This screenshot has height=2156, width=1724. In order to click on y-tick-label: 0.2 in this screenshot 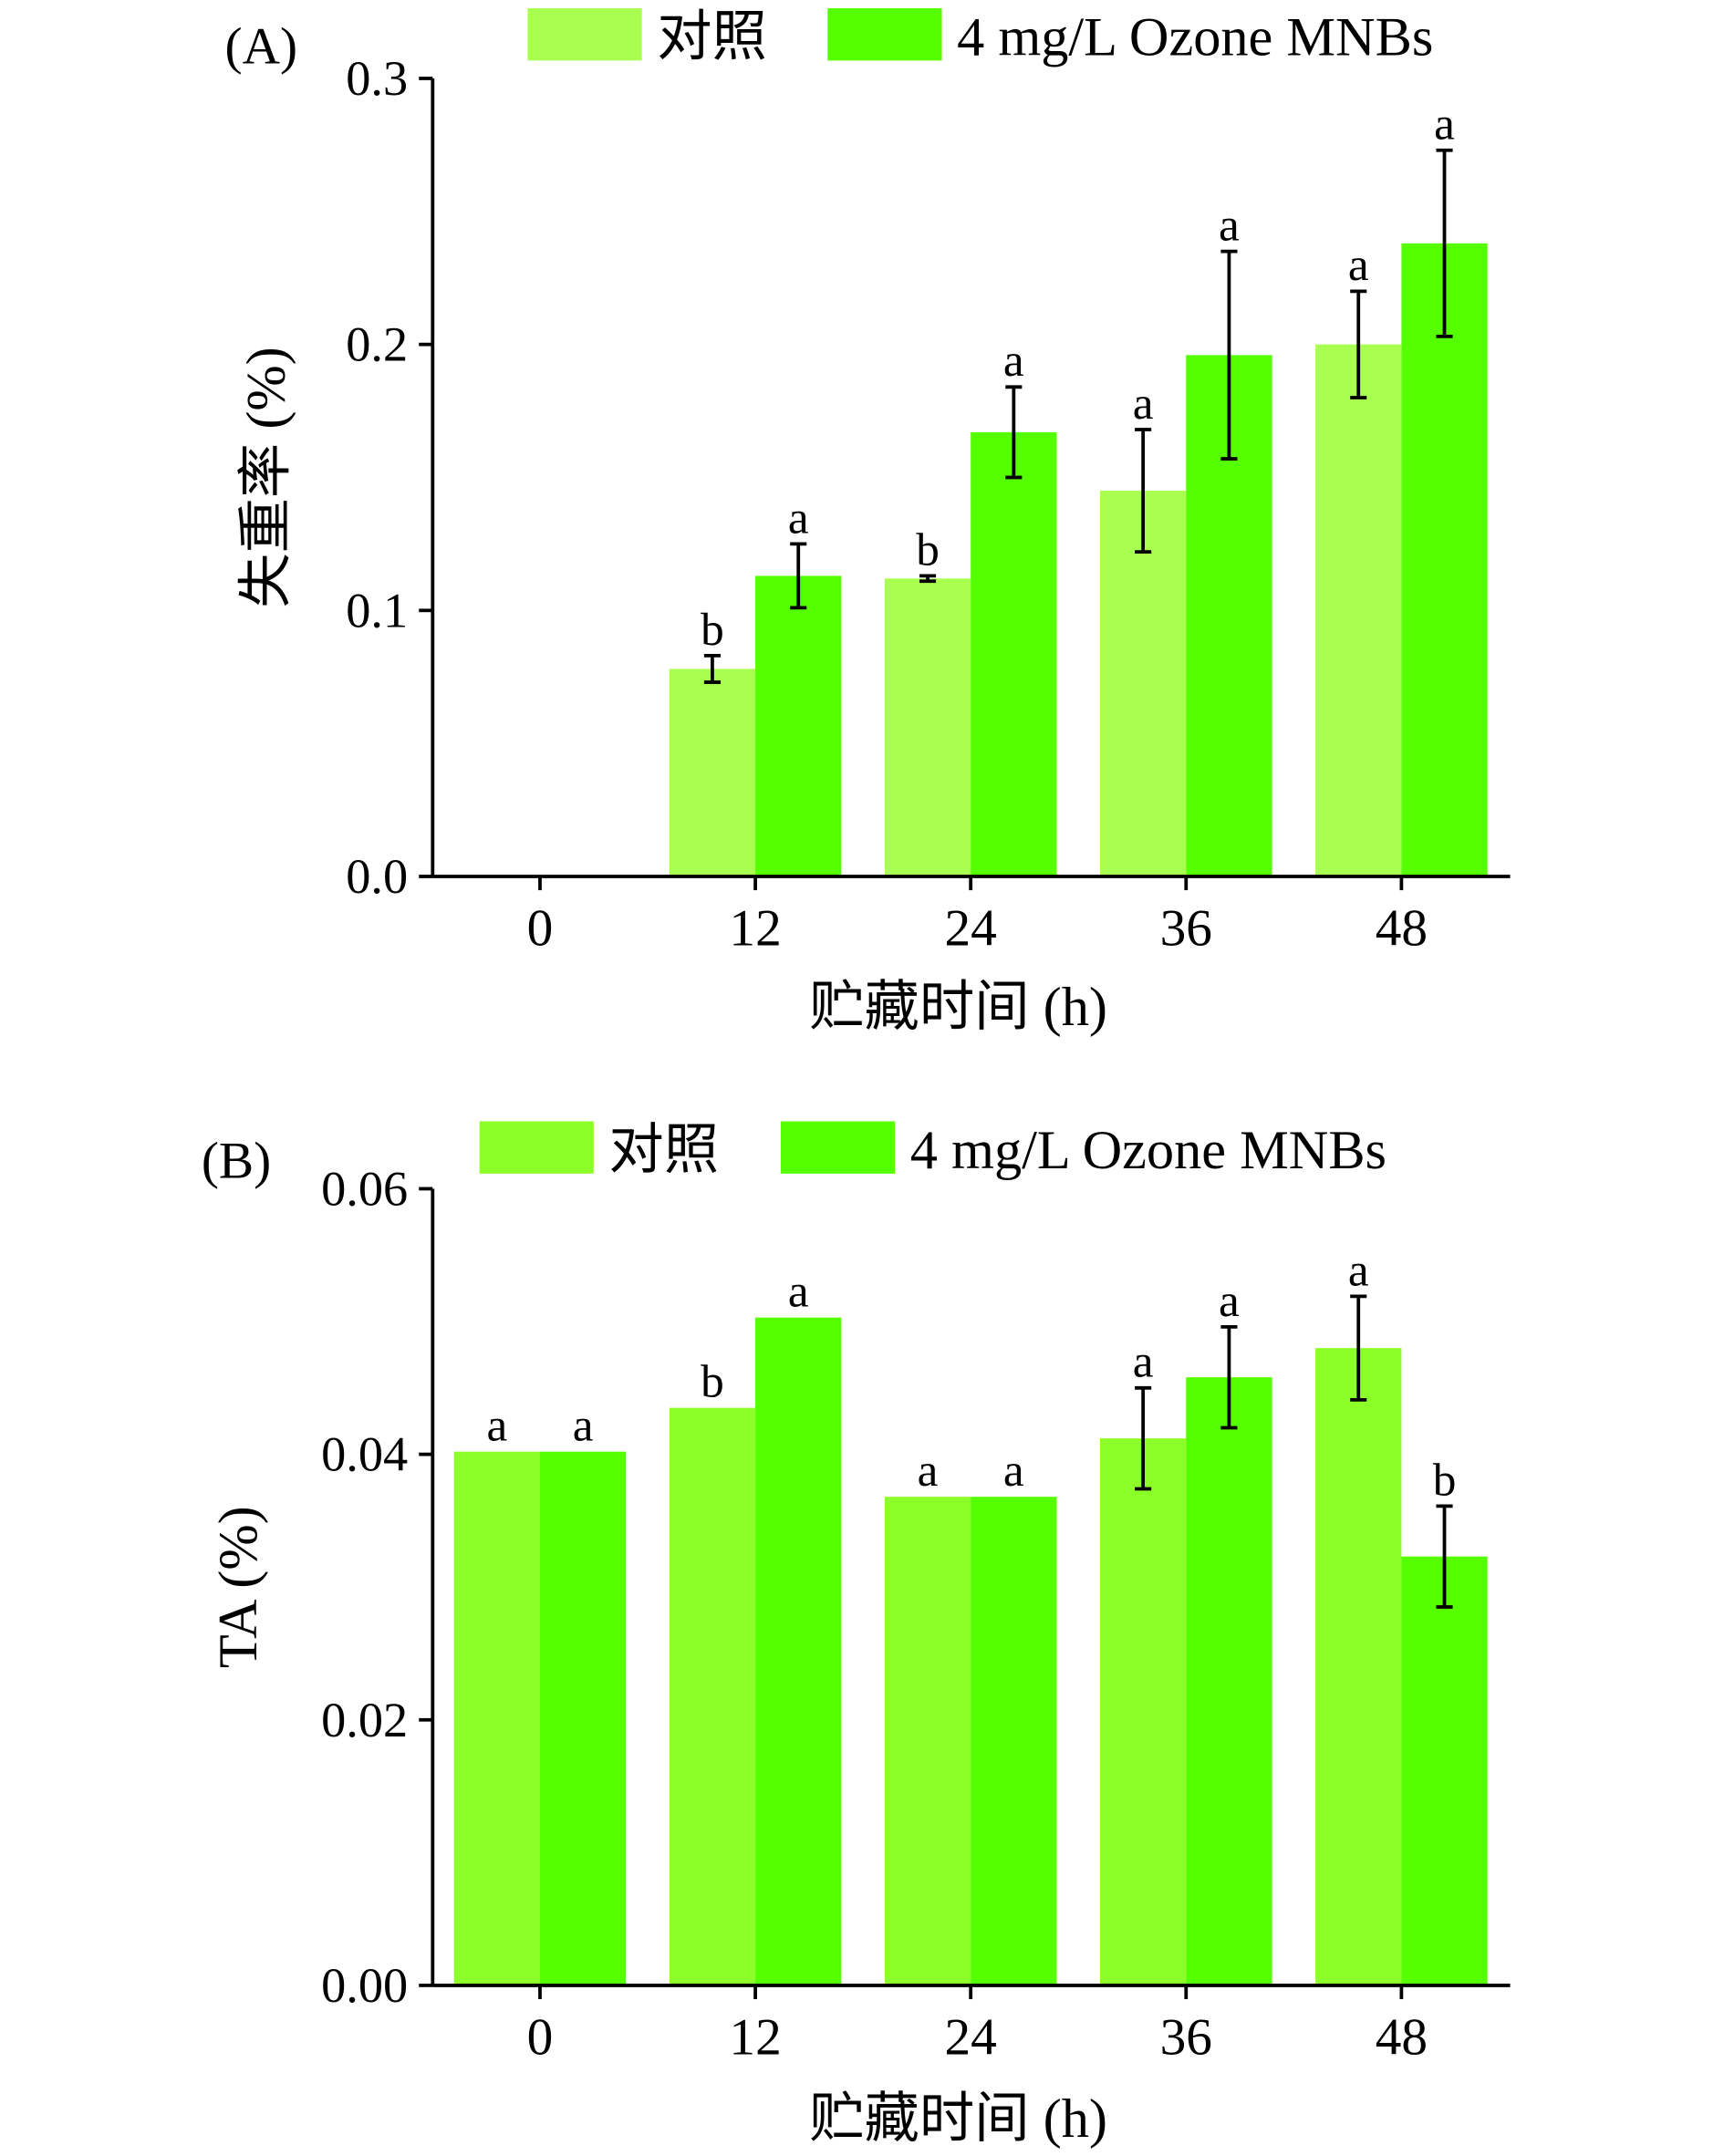, I will do `click(377, 344)`.